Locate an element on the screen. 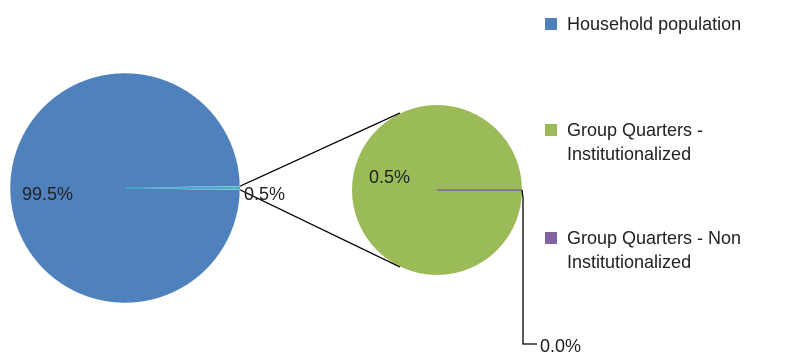 The width and height of the screenshot is (808, 358). legend-label: Group Quarters - Institutionalized is located at coordinates (635, 142).